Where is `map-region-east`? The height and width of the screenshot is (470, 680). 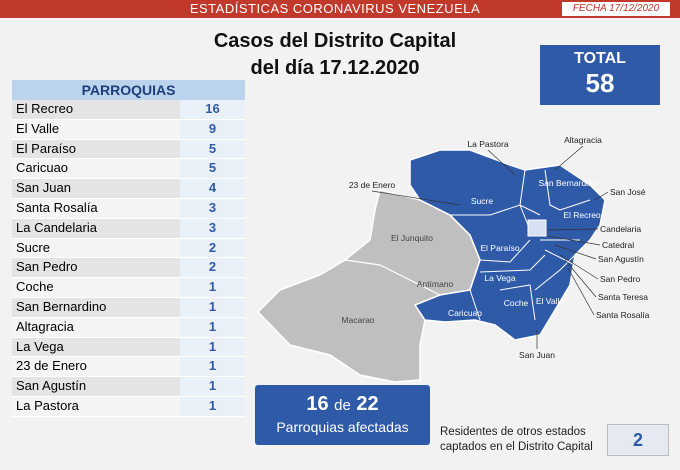
map-region-east is located at coordinates (507, 245).